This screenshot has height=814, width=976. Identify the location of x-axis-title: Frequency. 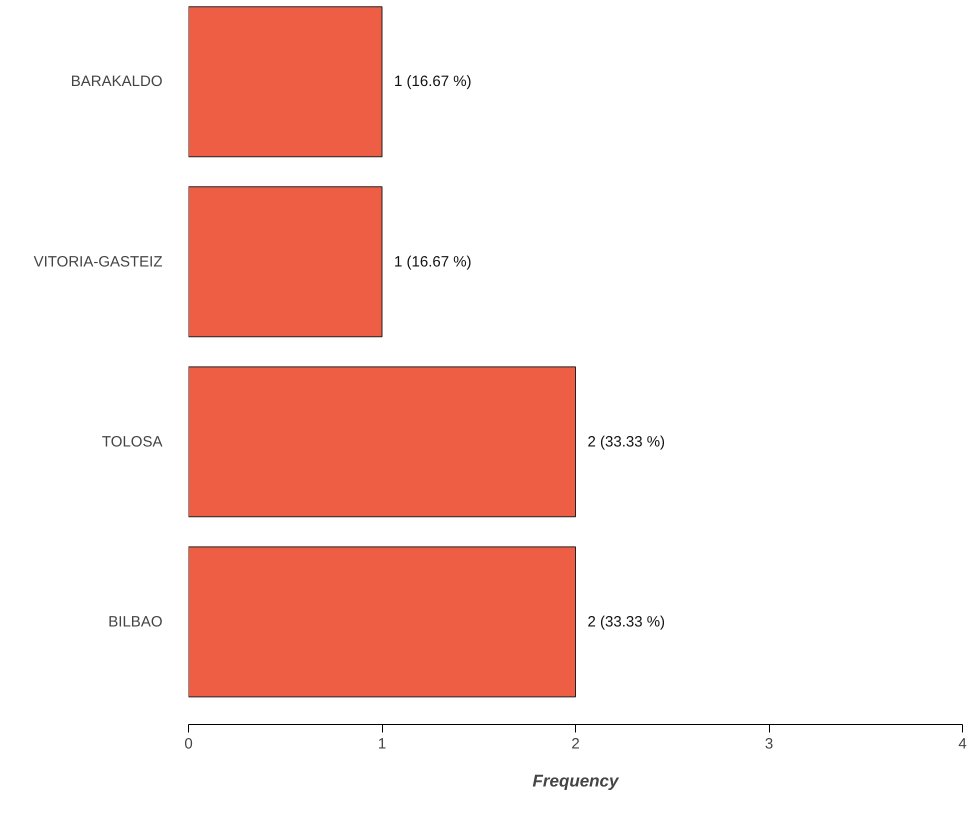
(576, 781).